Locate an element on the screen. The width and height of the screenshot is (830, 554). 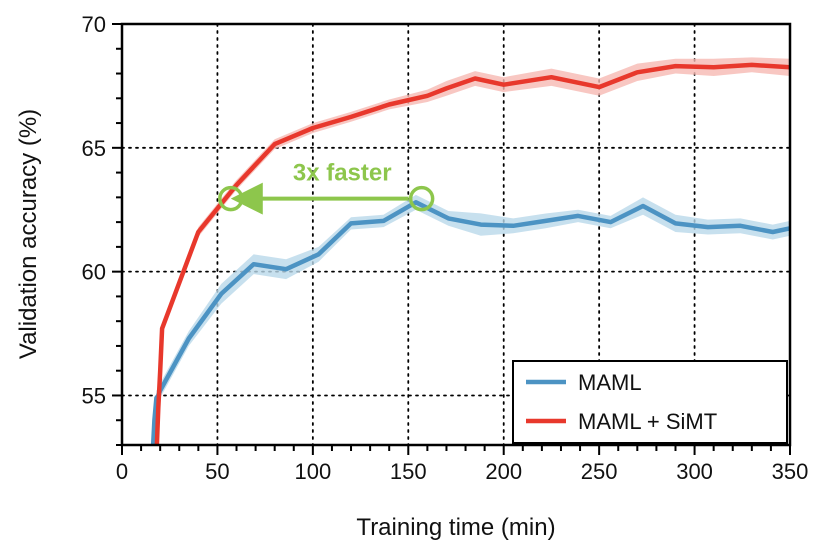
x-tick-label: 150 is located at coordinates (408, 471).